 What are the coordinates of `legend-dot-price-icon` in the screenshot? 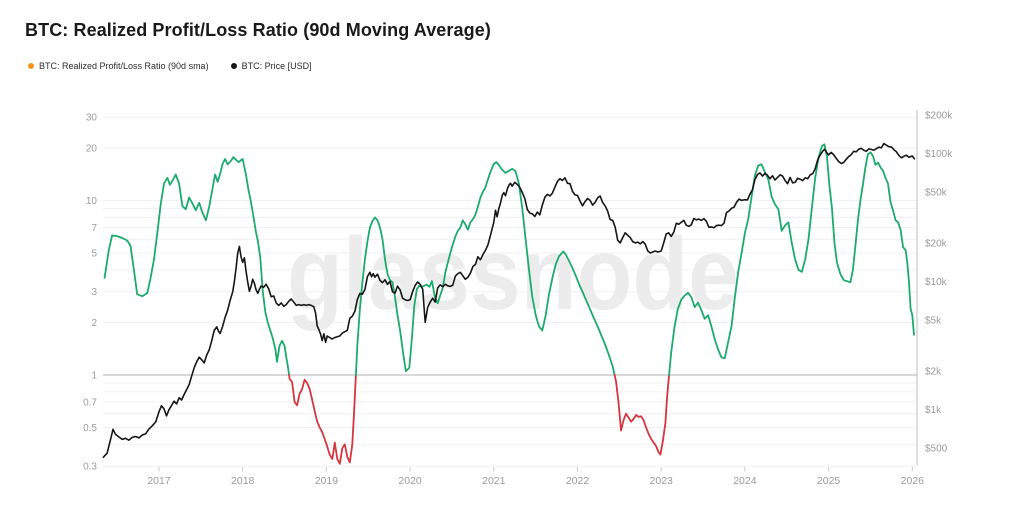 It's located at (233, 66).